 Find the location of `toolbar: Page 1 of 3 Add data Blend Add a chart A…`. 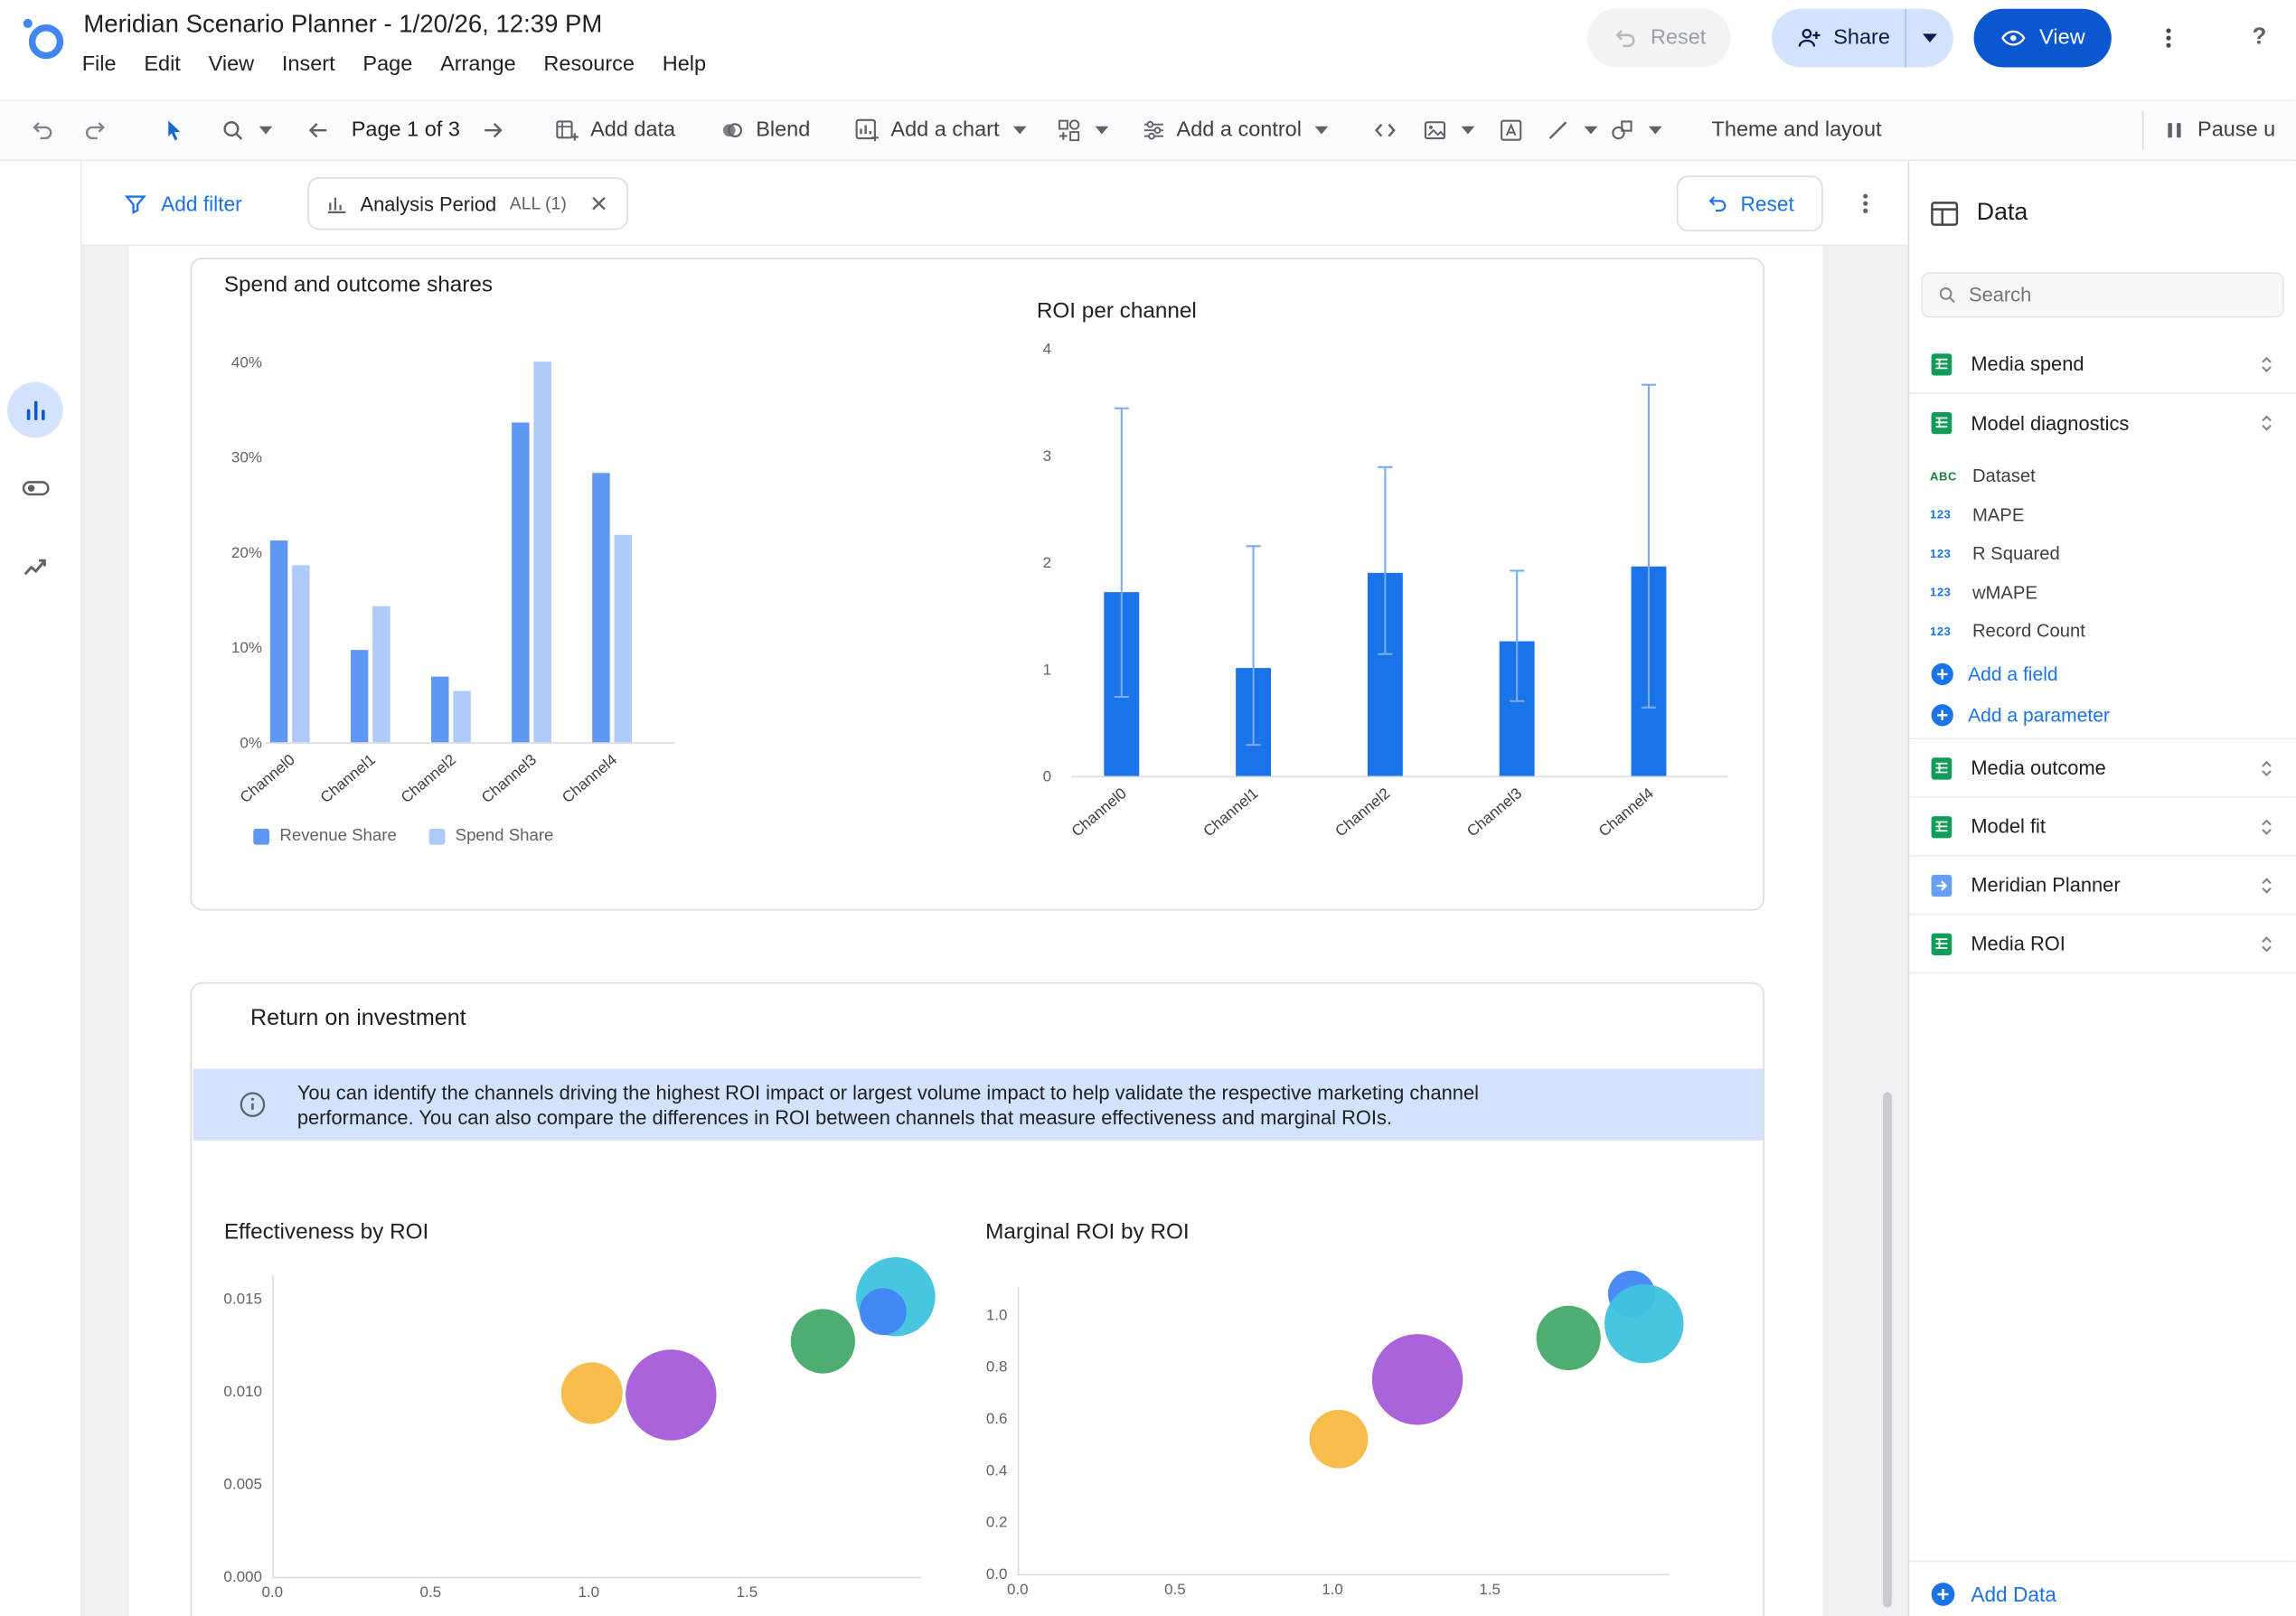

toolbar: Page 1 of 3 Add data Blend Add a chart A… is located at coordinates (1148, 131).